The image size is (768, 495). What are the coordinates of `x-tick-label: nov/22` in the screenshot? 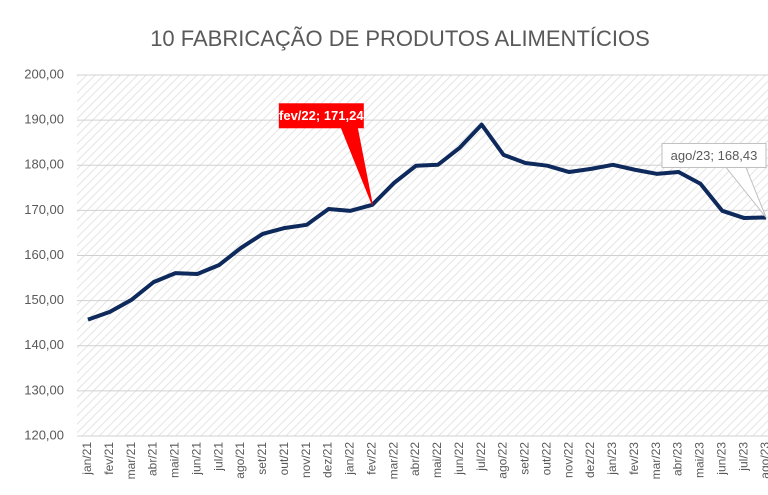 It's located at (568, 460).